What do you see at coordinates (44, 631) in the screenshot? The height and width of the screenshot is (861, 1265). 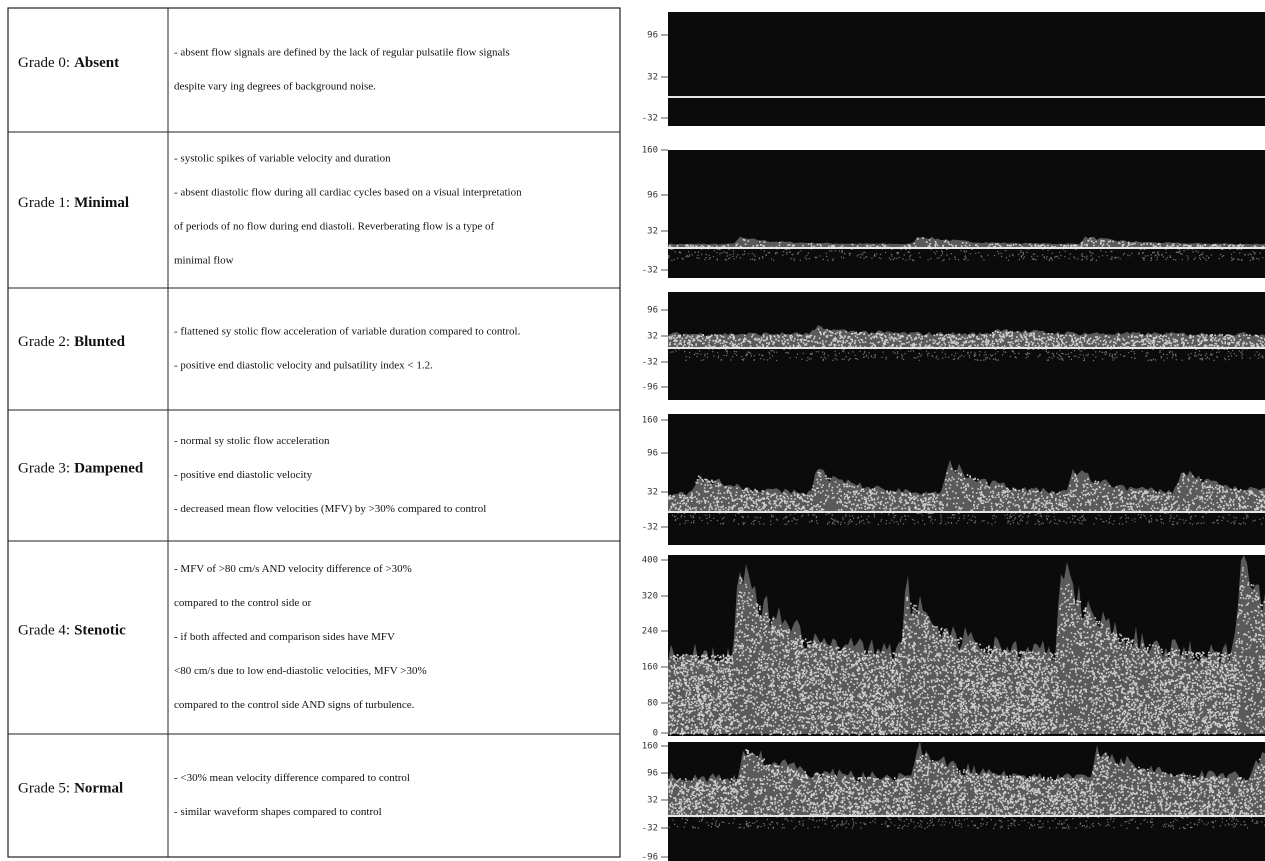 I see `grade-prefix: Grade 4:` at bounding box center [44, 631].